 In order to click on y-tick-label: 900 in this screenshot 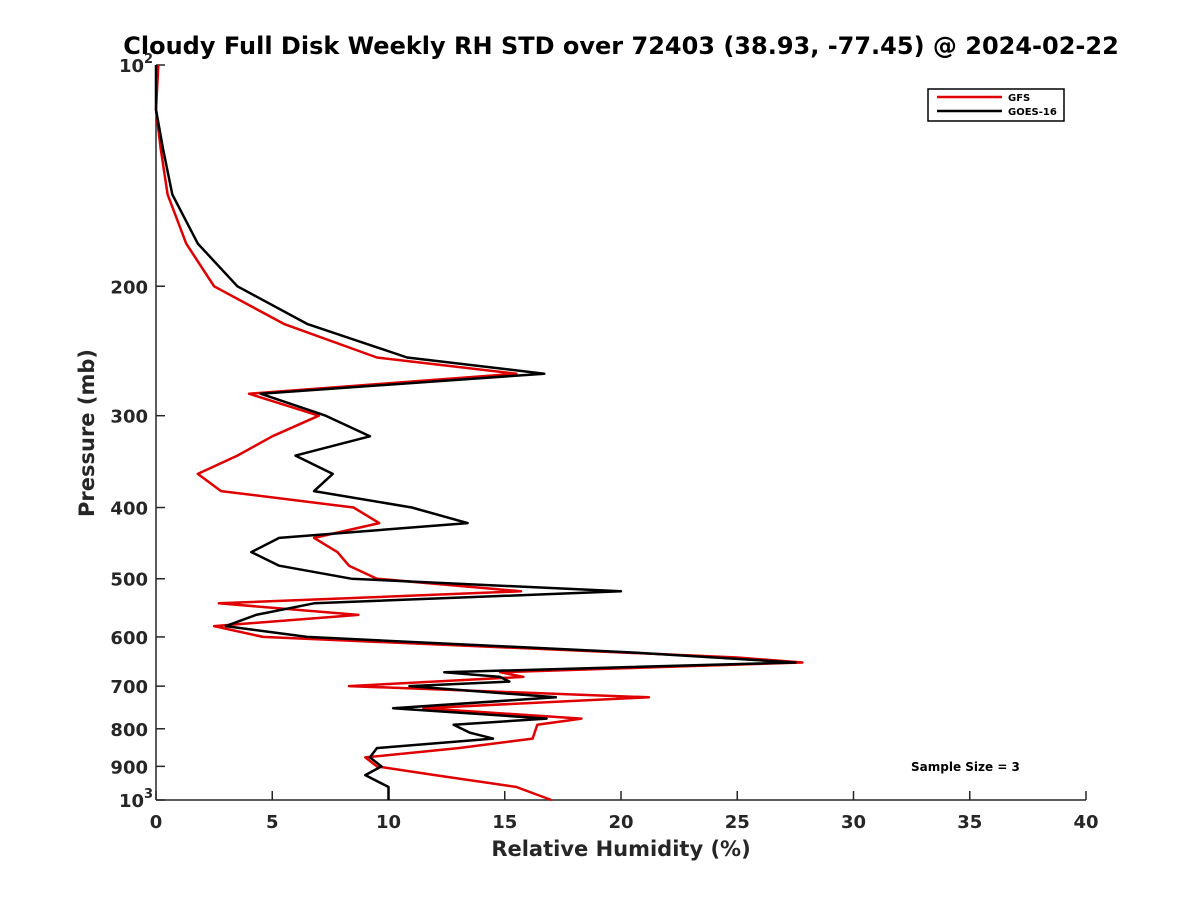, I will do `click(129, 767)`.